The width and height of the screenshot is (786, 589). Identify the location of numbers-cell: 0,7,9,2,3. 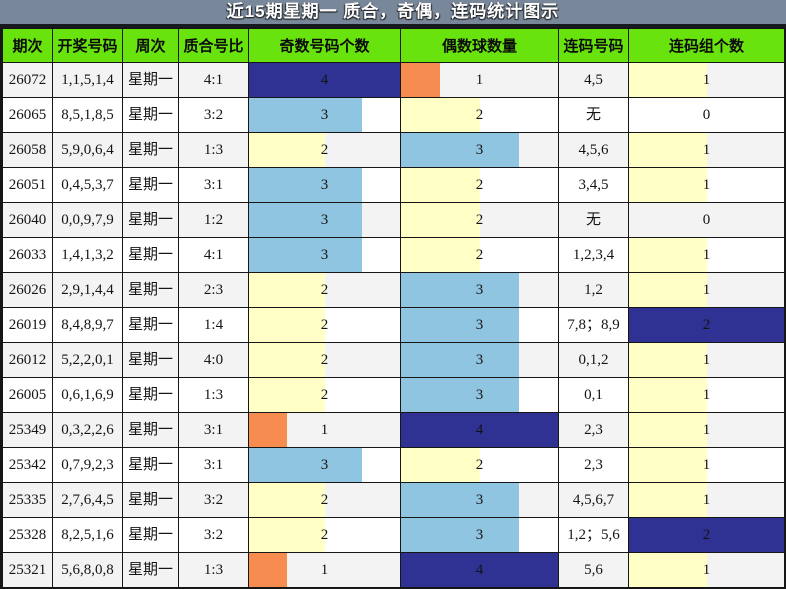
(87, 465).